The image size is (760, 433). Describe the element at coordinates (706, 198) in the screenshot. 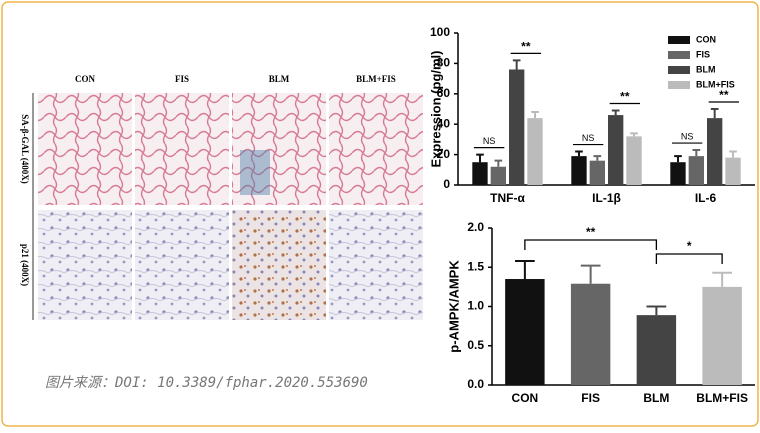

I see `x-tick-label: IL-6` at that location.